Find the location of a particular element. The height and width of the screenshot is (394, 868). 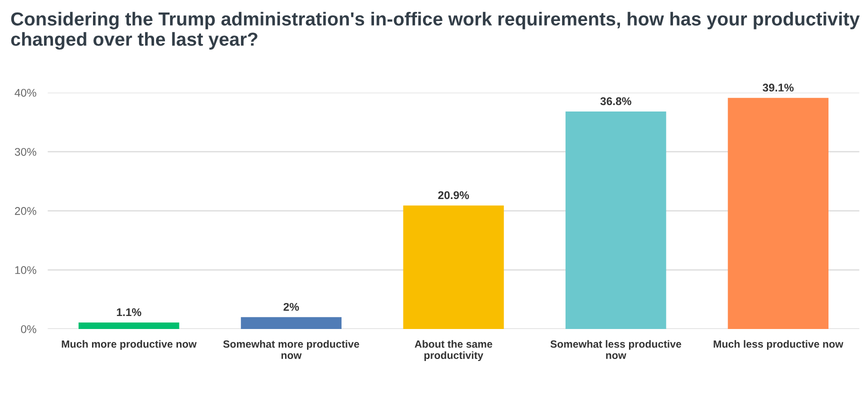

data-label: 1.1% is located at coordinates (129, 312).